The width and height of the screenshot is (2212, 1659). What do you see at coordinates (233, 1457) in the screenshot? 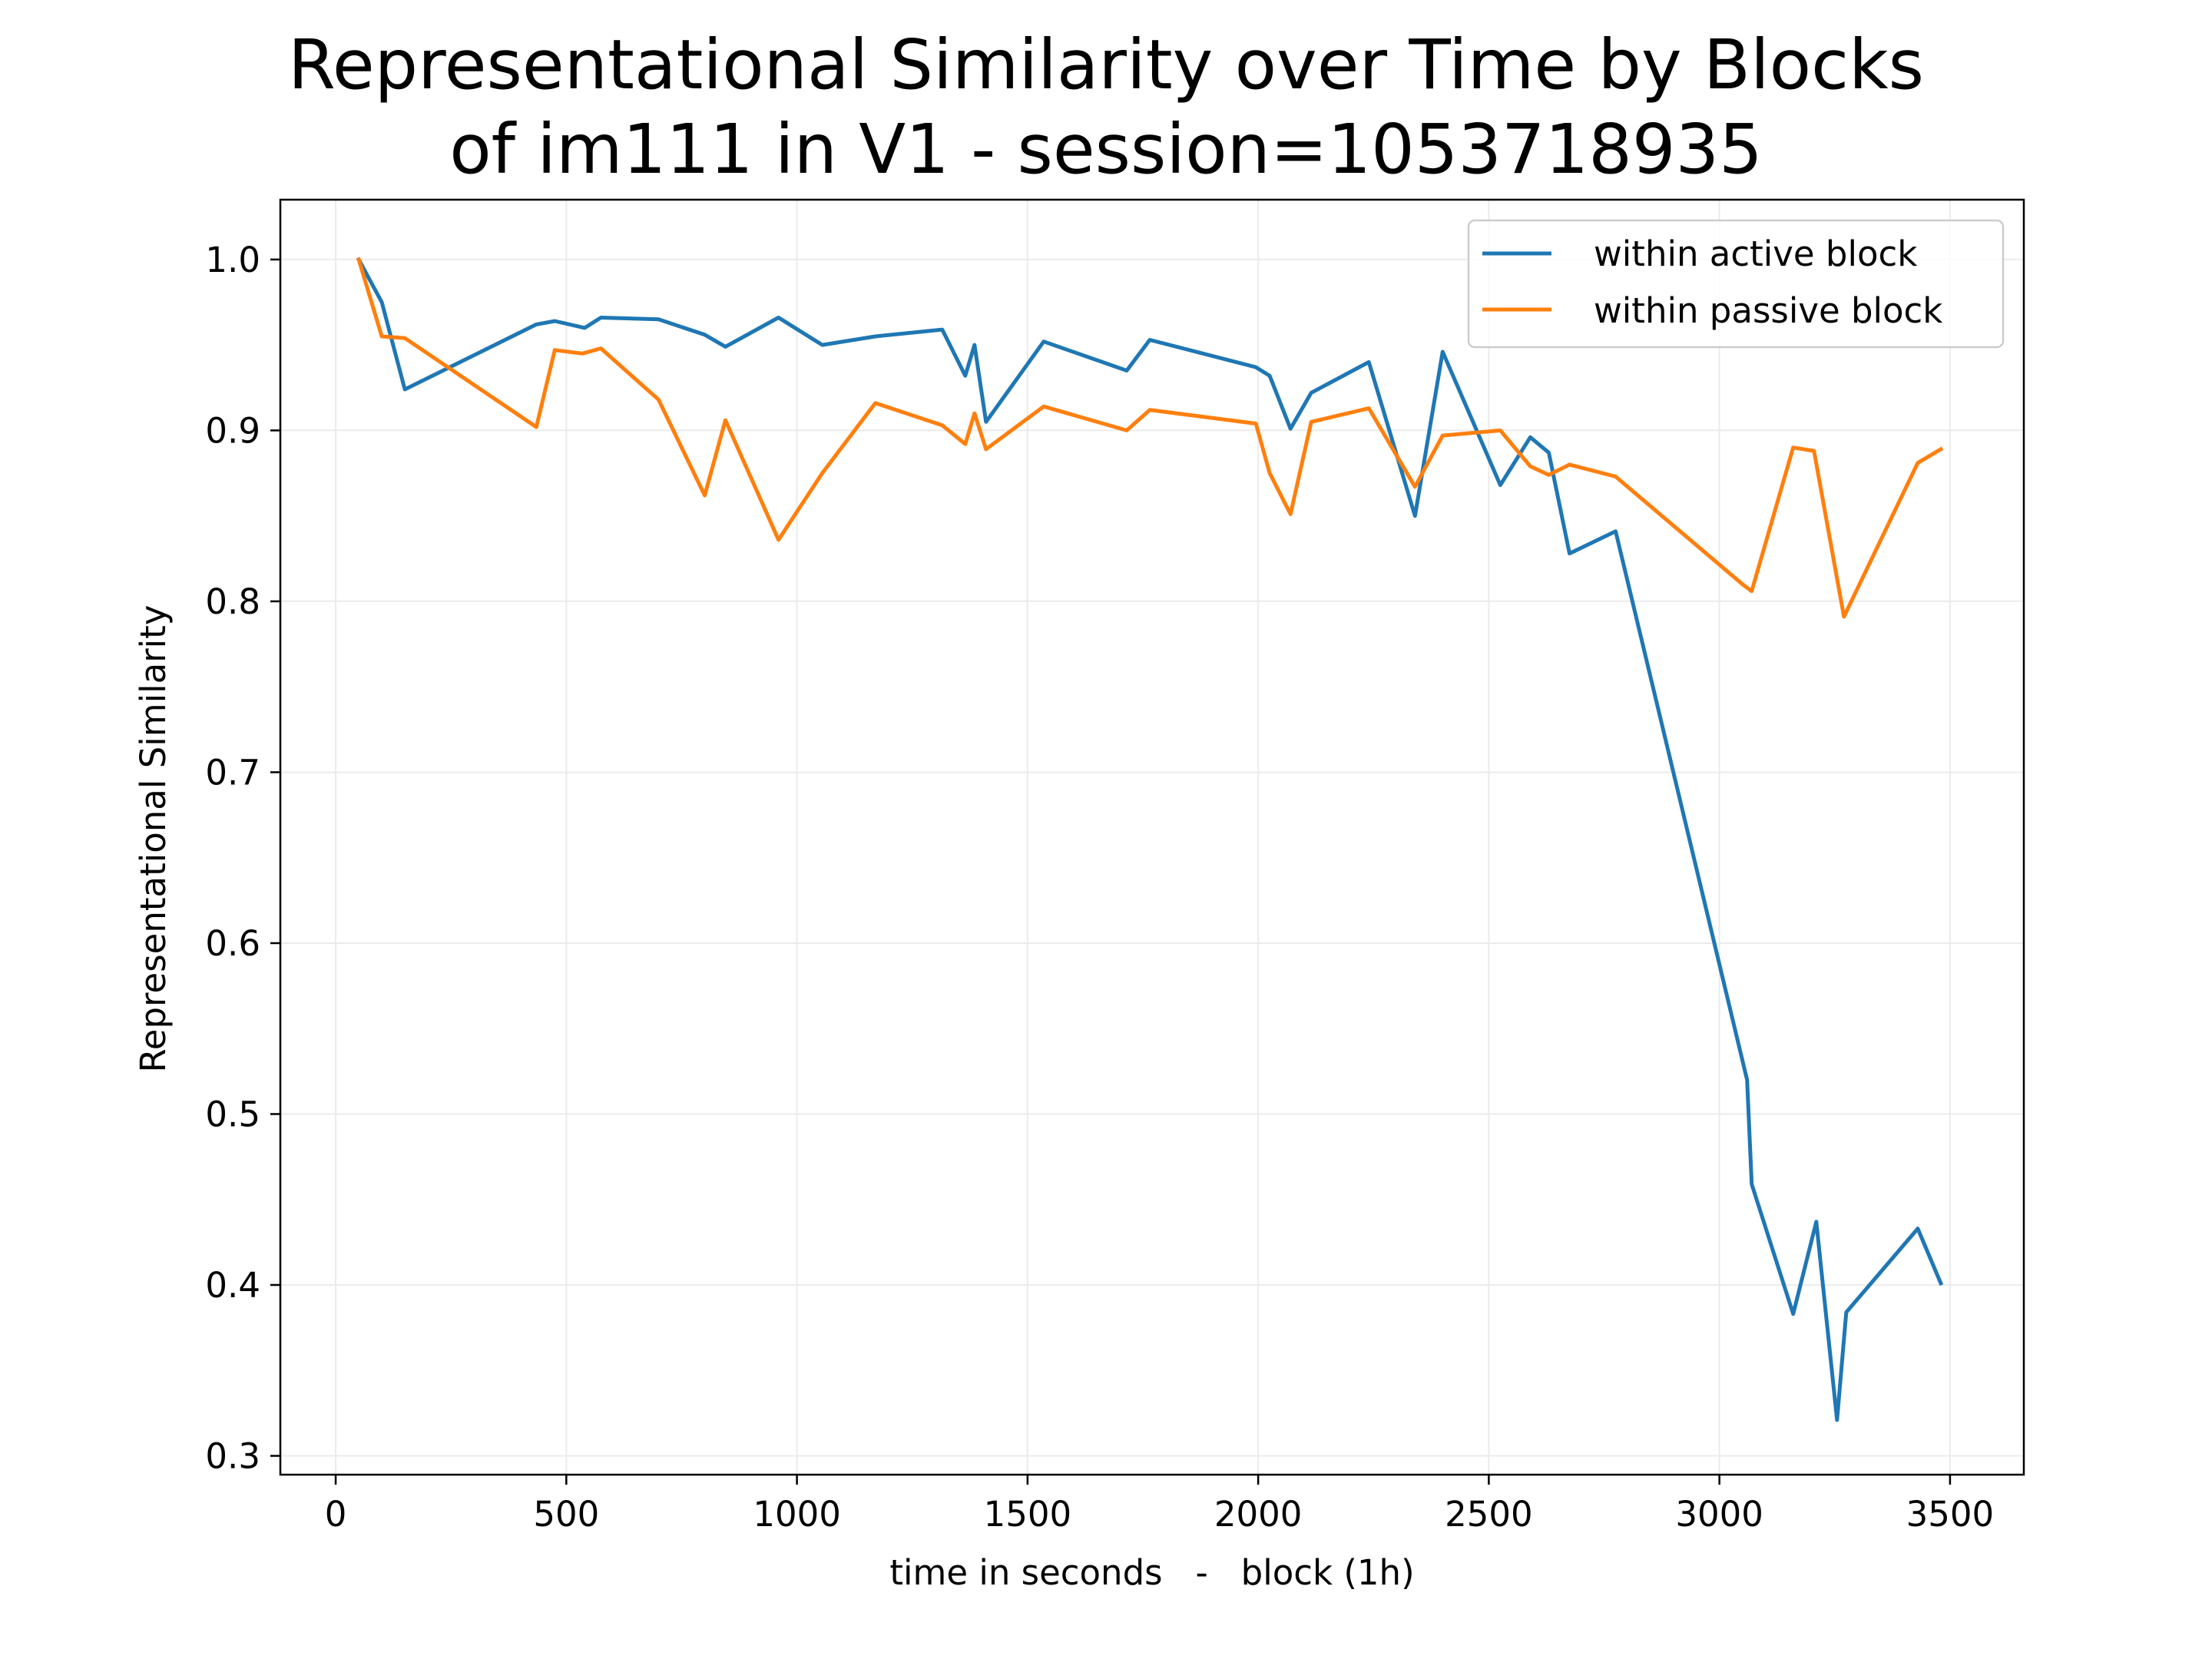
I see `y-tick-label: 0.3` at bounding box center [233, 1457].